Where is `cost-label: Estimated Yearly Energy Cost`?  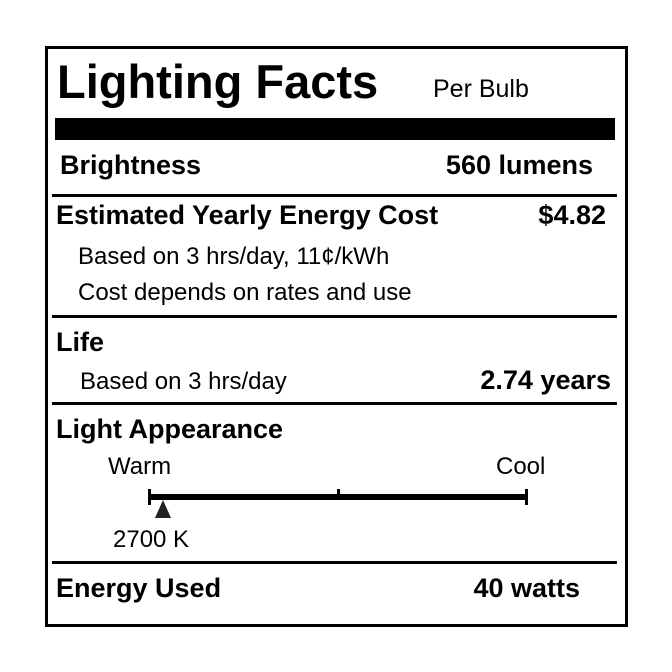 cost-label: Estimated Yearly Energy Cost is located at coordinates (247, 215).